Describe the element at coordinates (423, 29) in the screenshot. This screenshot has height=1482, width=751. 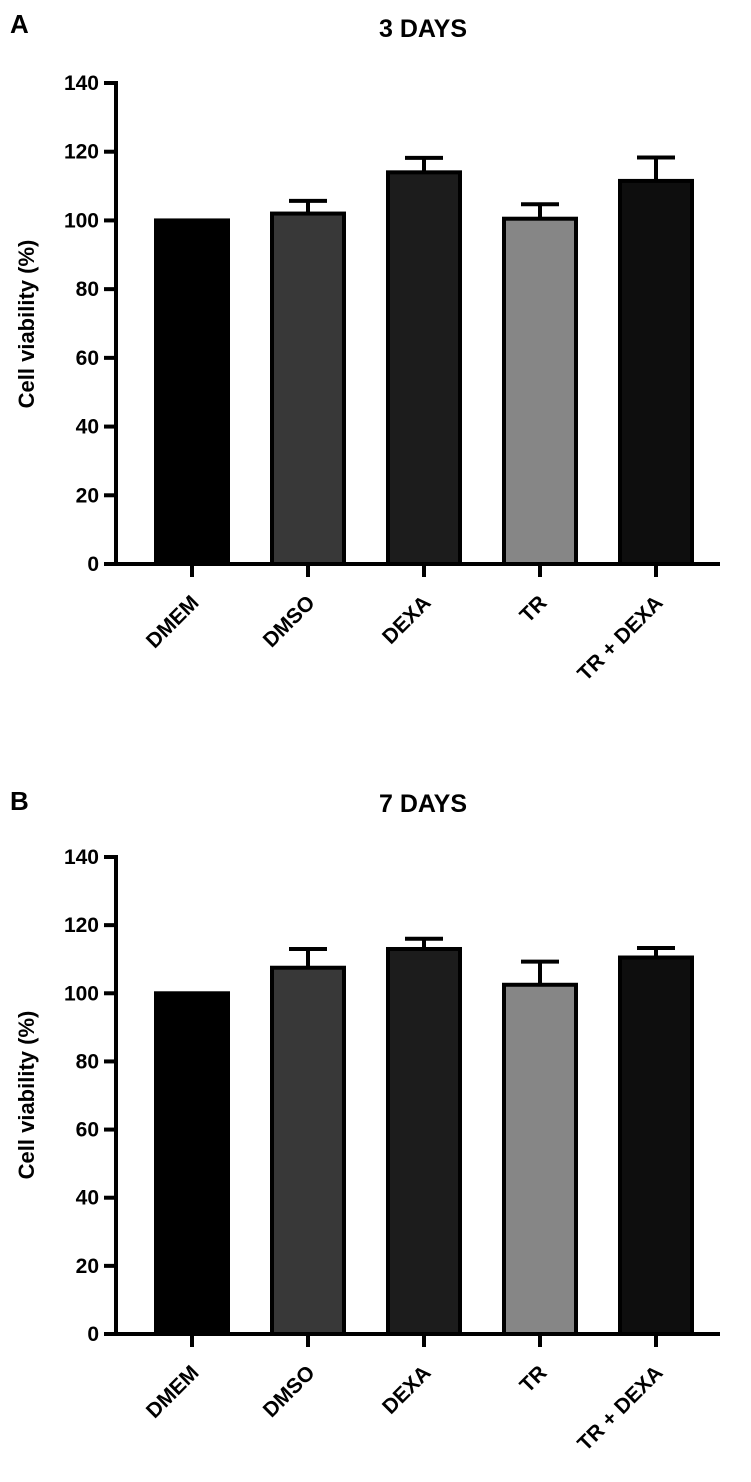
I see `chart-title: 3 DAYS` at that location.